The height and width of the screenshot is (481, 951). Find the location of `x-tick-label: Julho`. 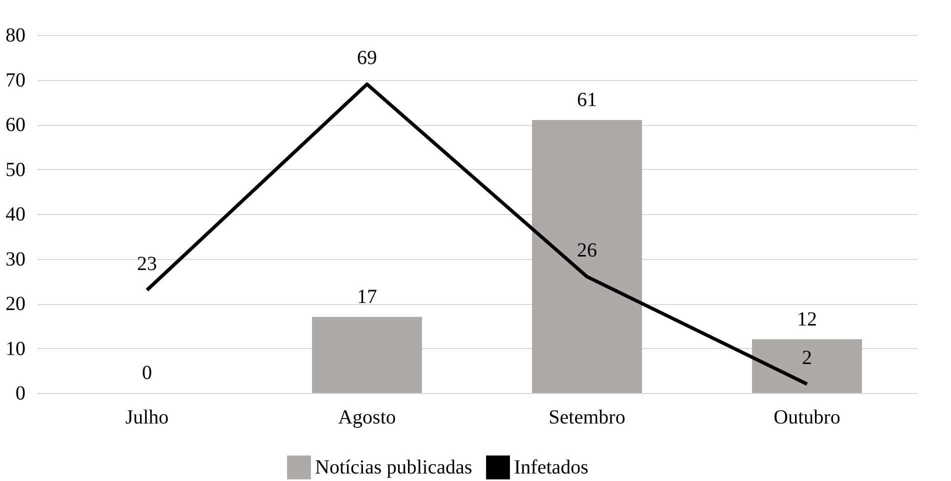

x-tick-label: Julho is located at coordinates (147, 417).